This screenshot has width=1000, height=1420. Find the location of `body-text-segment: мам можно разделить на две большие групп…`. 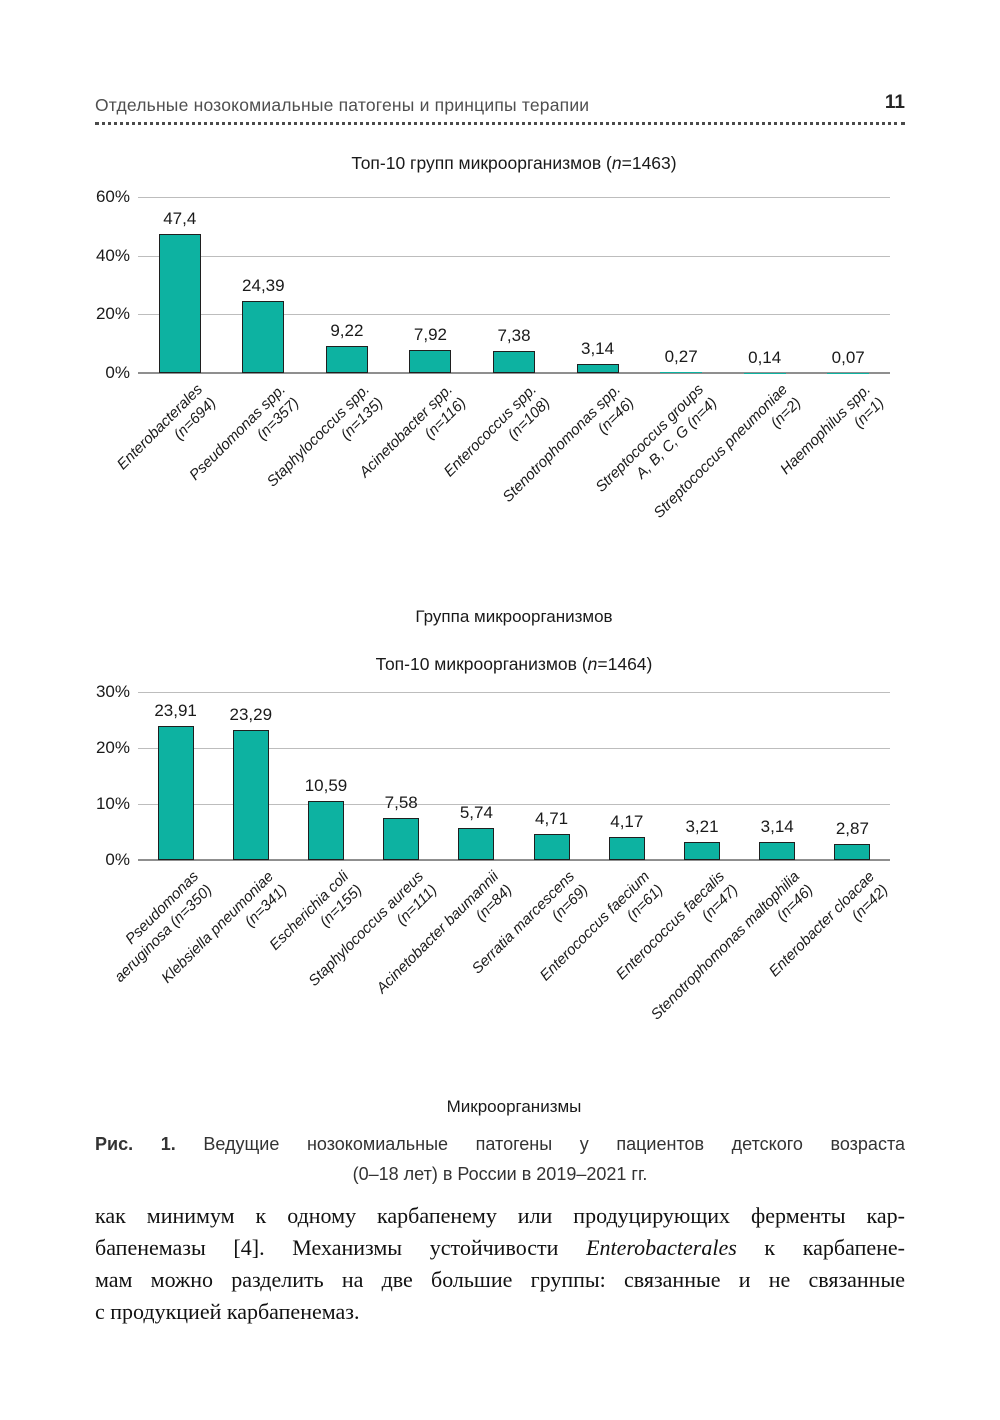

body-text-segment: мам можно разделить на две большие групп… is located at coordinates (500, 1279).